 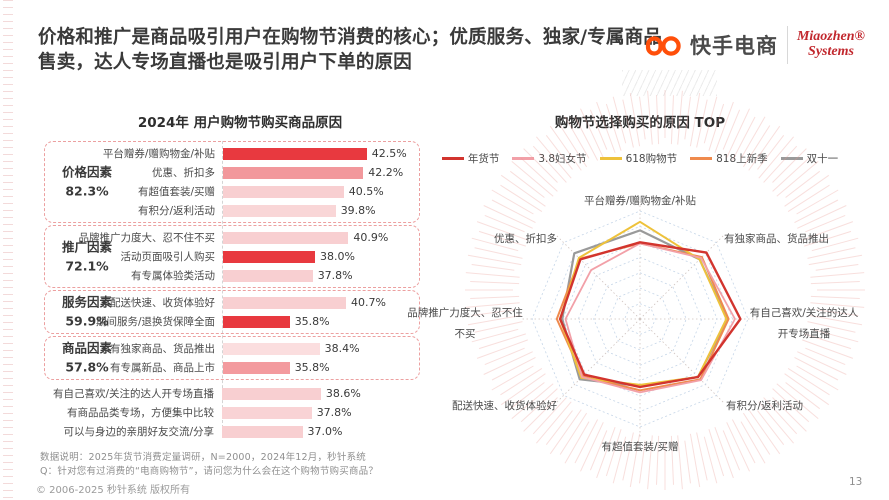 I want to click on miaozhen-logo-line2: Systems, so click(x=831, y=51).